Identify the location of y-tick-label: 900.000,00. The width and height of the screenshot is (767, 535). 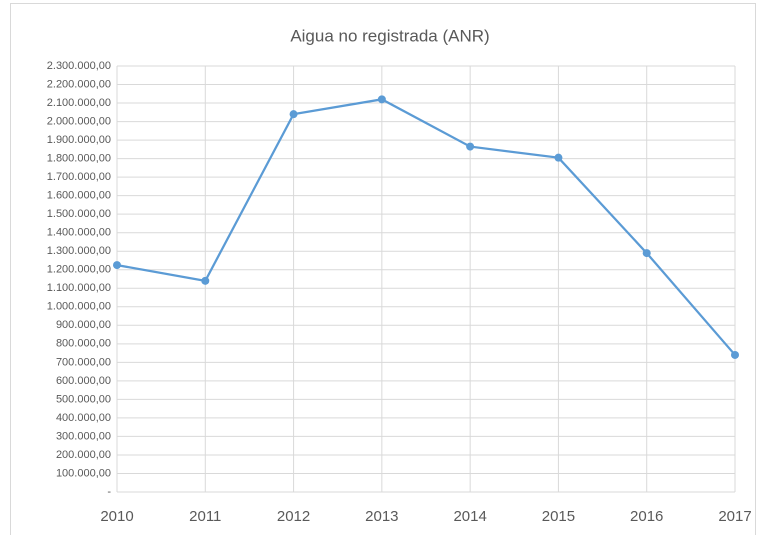
(83, 325).